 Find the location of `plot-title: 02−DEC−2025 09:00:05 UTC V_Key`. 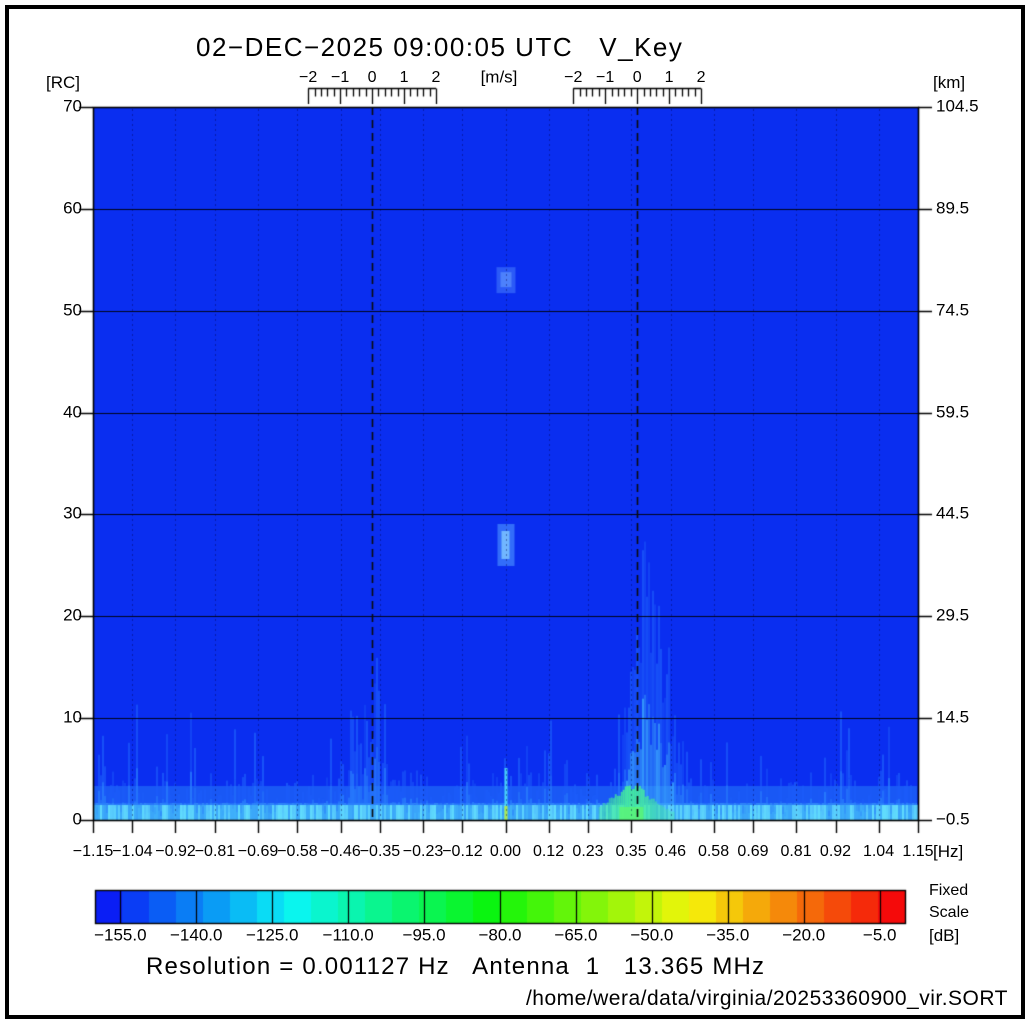

plot-title: 02−DEC−2025 09:00:05 UTC V_Key is located at coordinates (440, 47).